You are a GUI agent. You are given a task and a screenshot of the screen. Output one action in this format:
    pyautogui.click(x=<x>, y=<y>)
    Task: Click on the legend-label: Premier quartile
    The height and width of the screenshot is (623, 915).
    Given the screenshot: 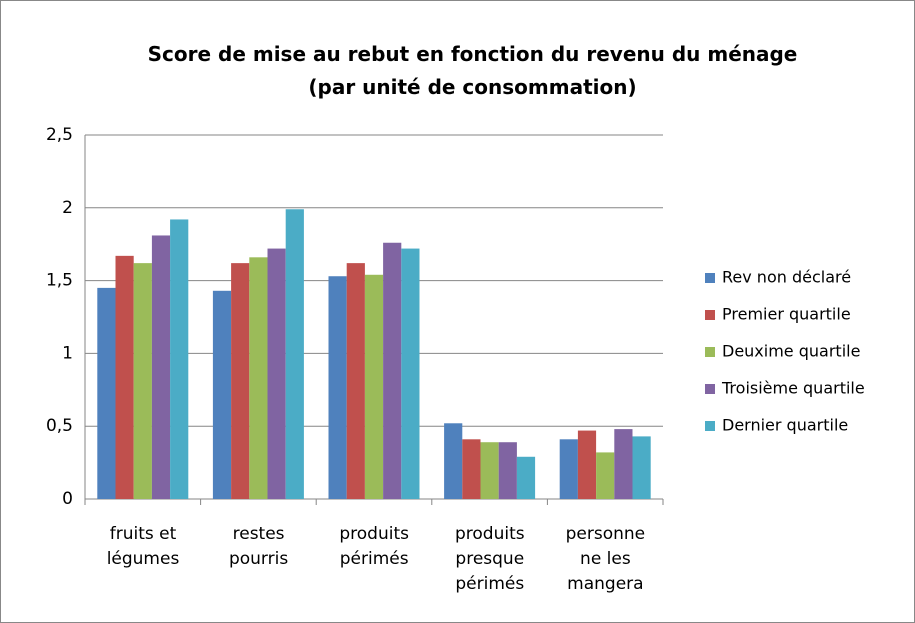 What is the action you would take?
    pyautogui.click(x=786, y=314)
    